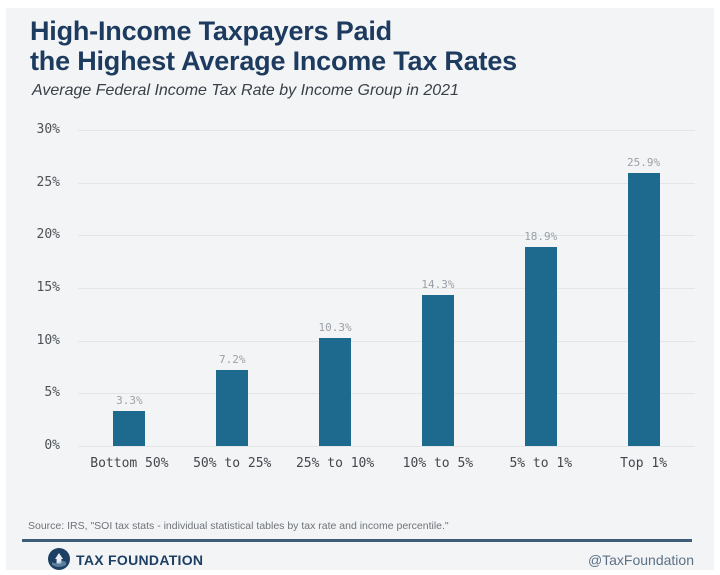 This screenshot has height=575, width=720. I want to click on gridline-0%, so click(386, 446).